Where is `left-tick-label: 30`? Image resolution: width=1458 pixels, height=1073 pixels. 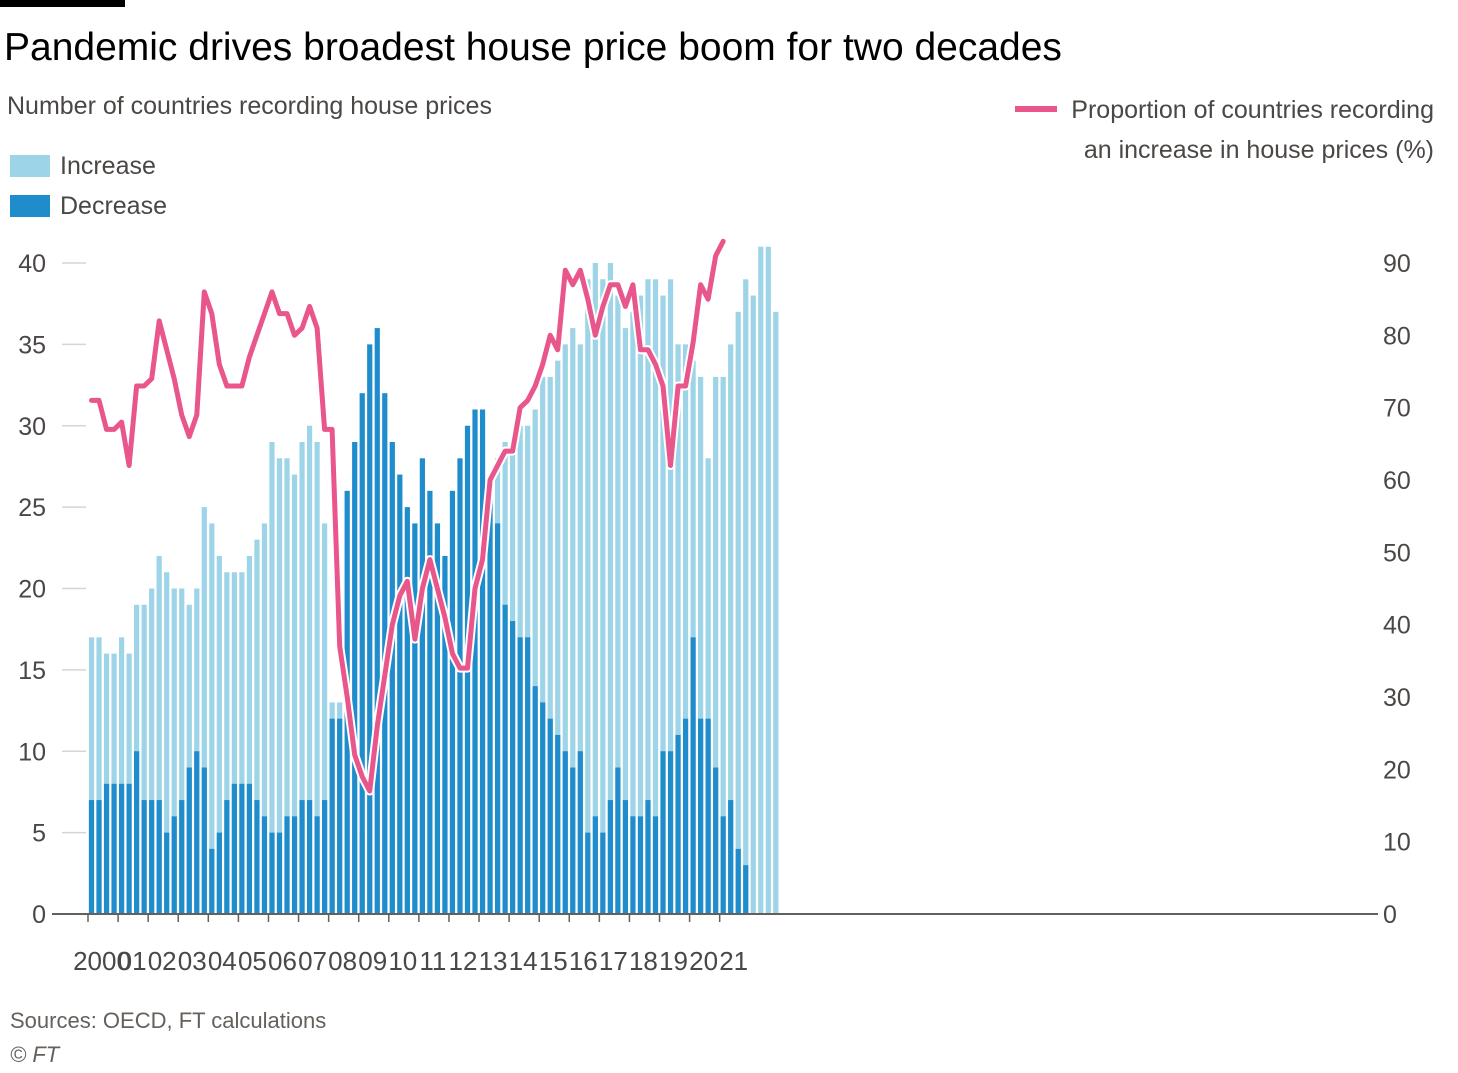 left-tick-label: 30 is located at coordinates (32, 427).